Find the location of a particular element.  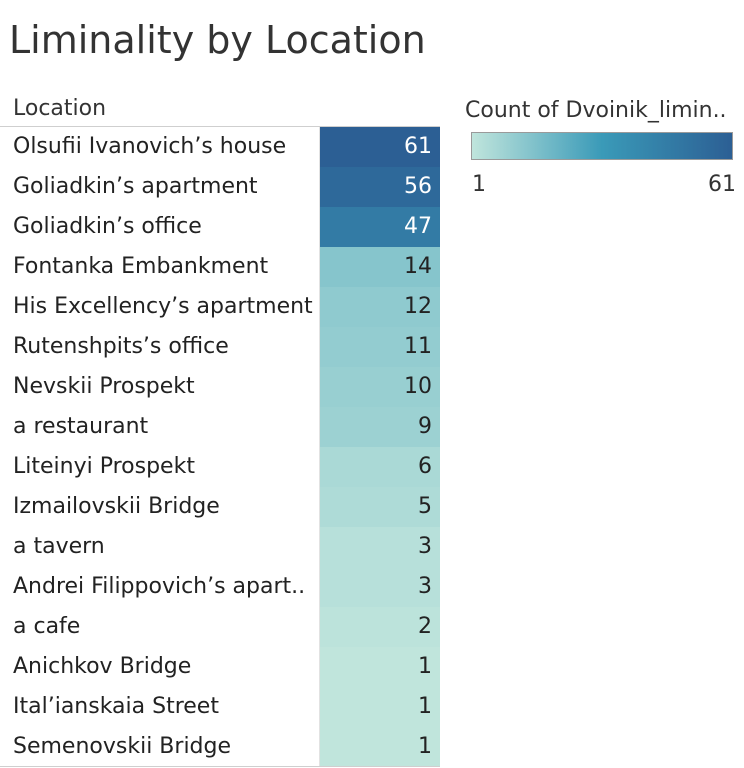

heat-cell: 61 is located at coordinates (380, 147).